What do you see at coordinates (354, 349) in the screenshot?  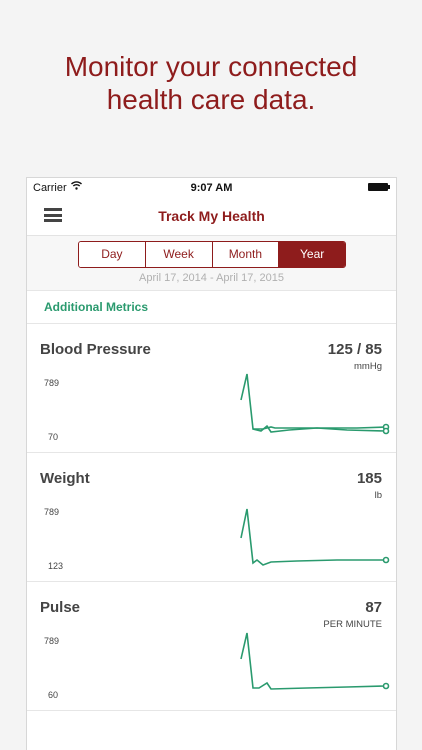 I see `metric-value: 125 / 85` at bounding box center [354, 349].